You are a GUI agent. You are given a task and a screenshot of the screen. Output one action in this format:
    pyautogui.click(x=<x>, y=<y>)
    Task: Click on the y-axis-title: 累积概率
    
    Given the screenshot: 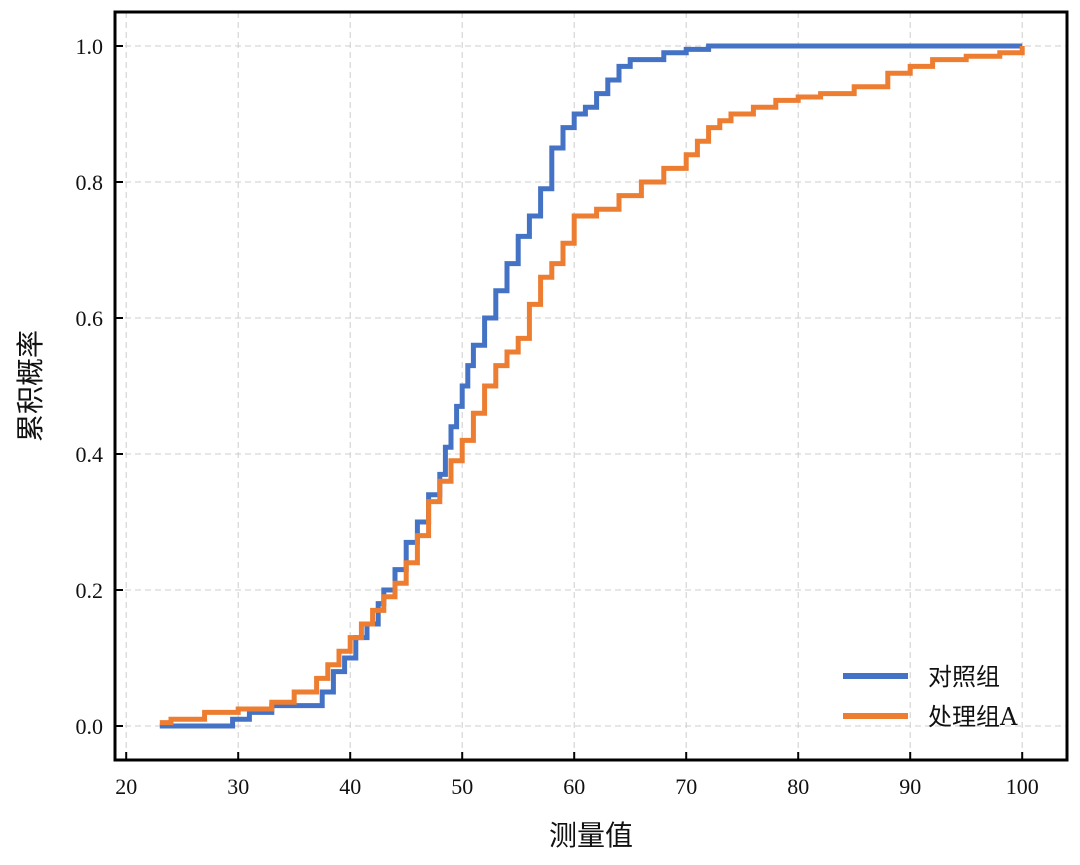 What is the action you would take?
    pyautogui.click(x=30, y=386)
    